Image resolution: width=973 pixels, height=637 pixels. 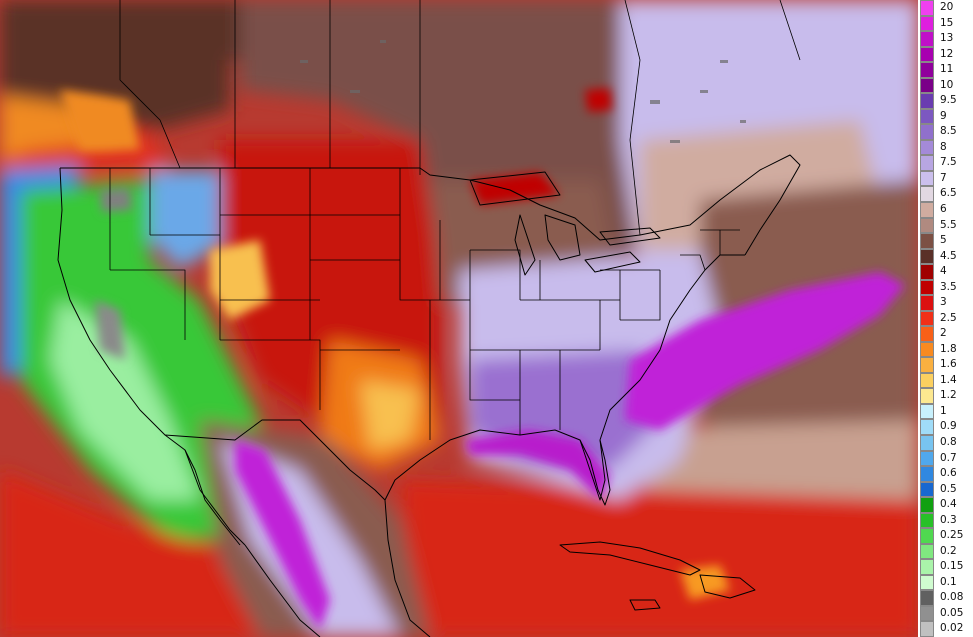 I want to click on legend-label: 0.05, so click(x=952, y=612).